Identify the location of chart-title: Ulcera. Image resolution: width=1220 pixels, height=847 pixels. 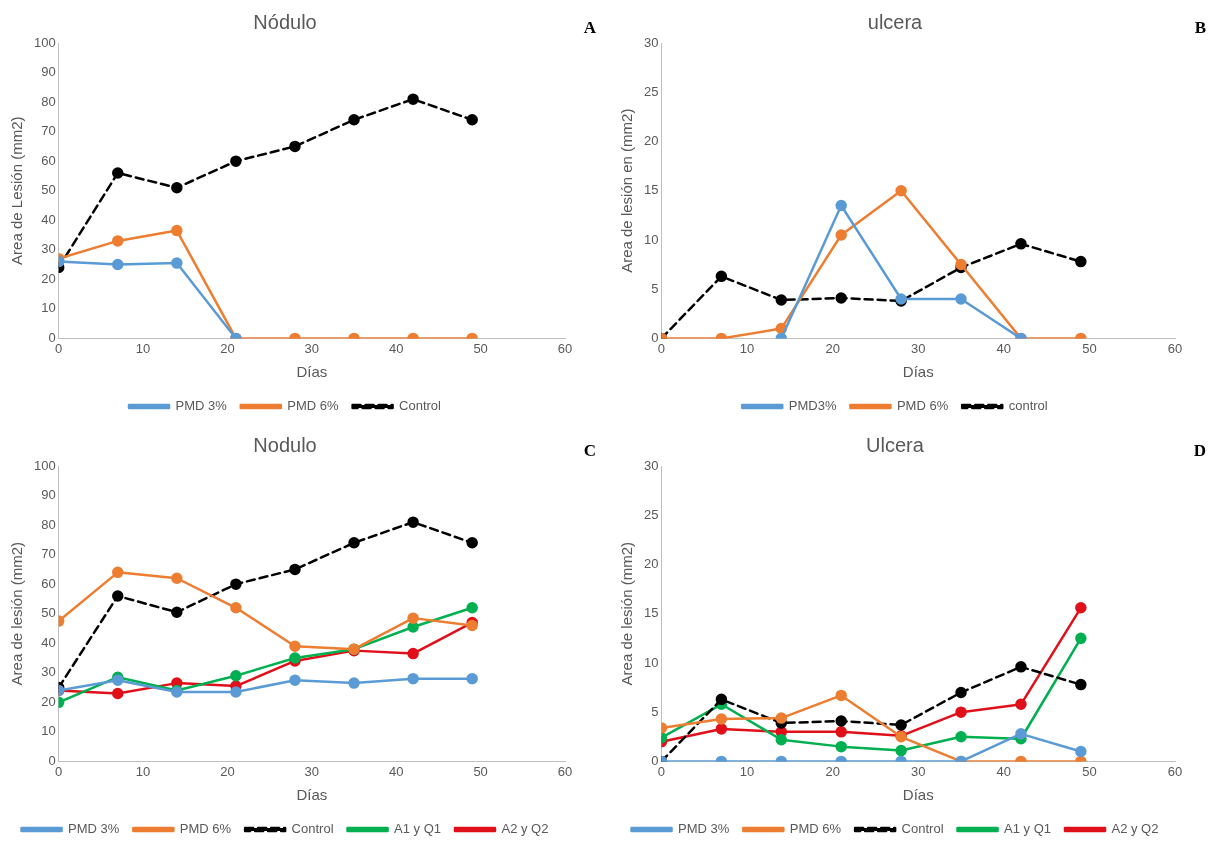
(895, 444).